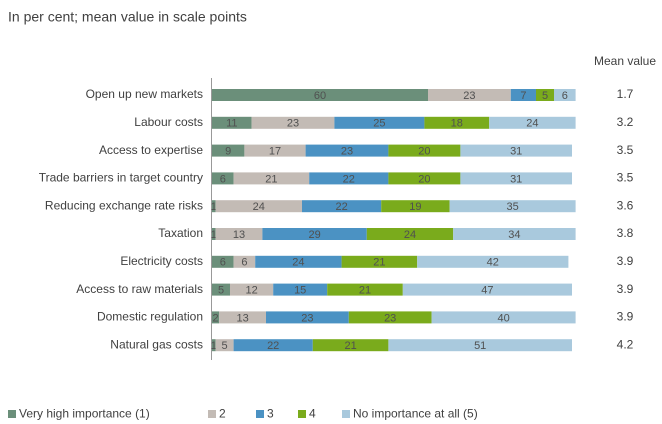  I want to click on seg-label: 35, so click(512, 207).